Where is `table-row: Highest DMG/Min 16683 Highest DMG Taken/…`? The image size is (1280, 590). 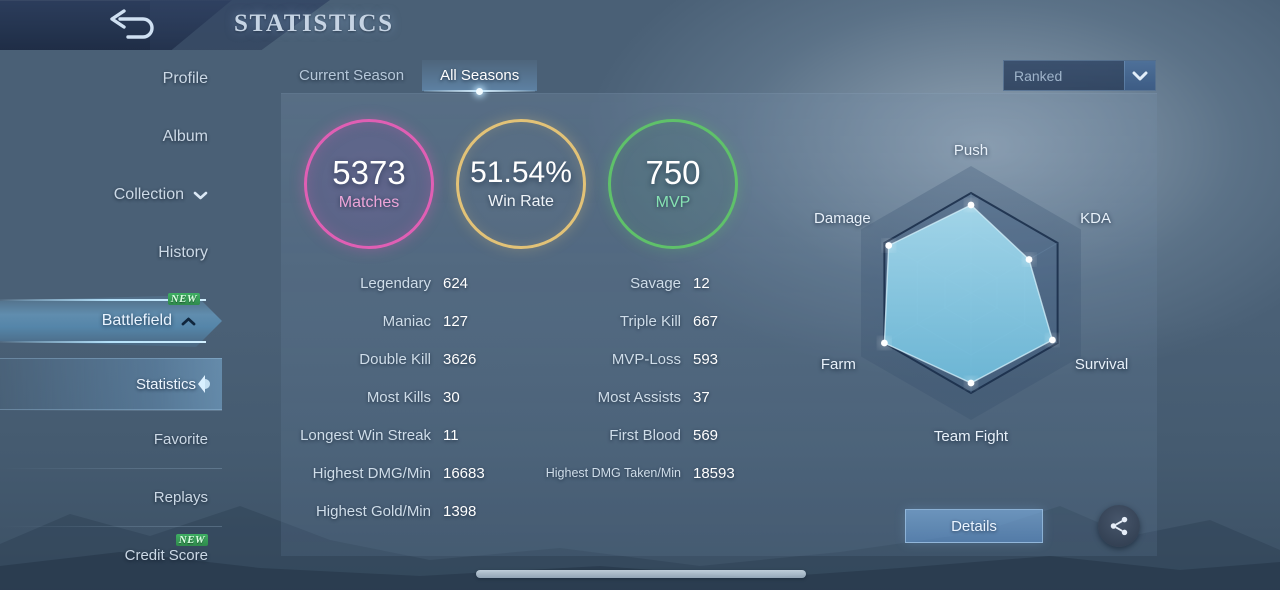
table-row: Highest DMG/Min 16683 Highest DMG Taken/… is located at coordinates (541, 473).